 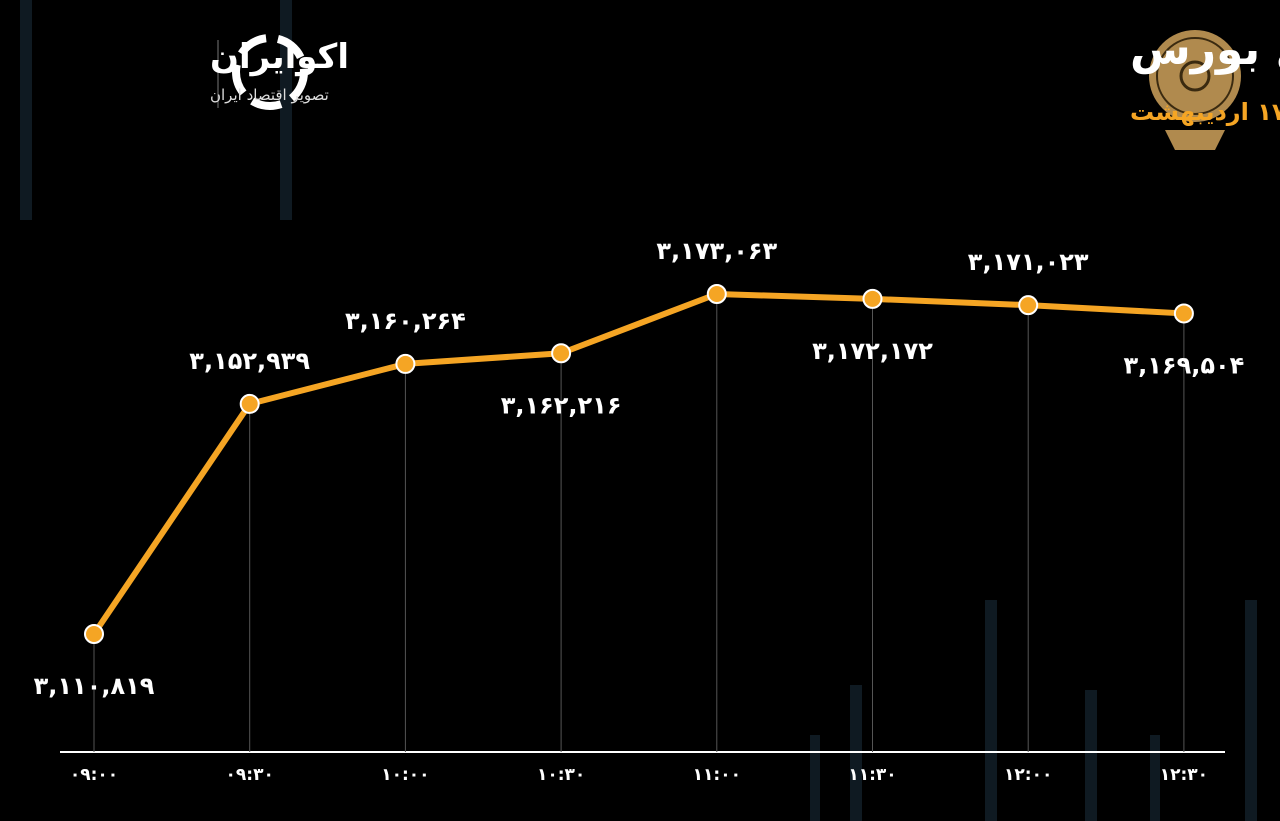 What do you see at coordinates (716, 251) in the screenshot?
I see `data-label: ۳,۱۷۳,۰۶۳` at bounding box center [716, 251].